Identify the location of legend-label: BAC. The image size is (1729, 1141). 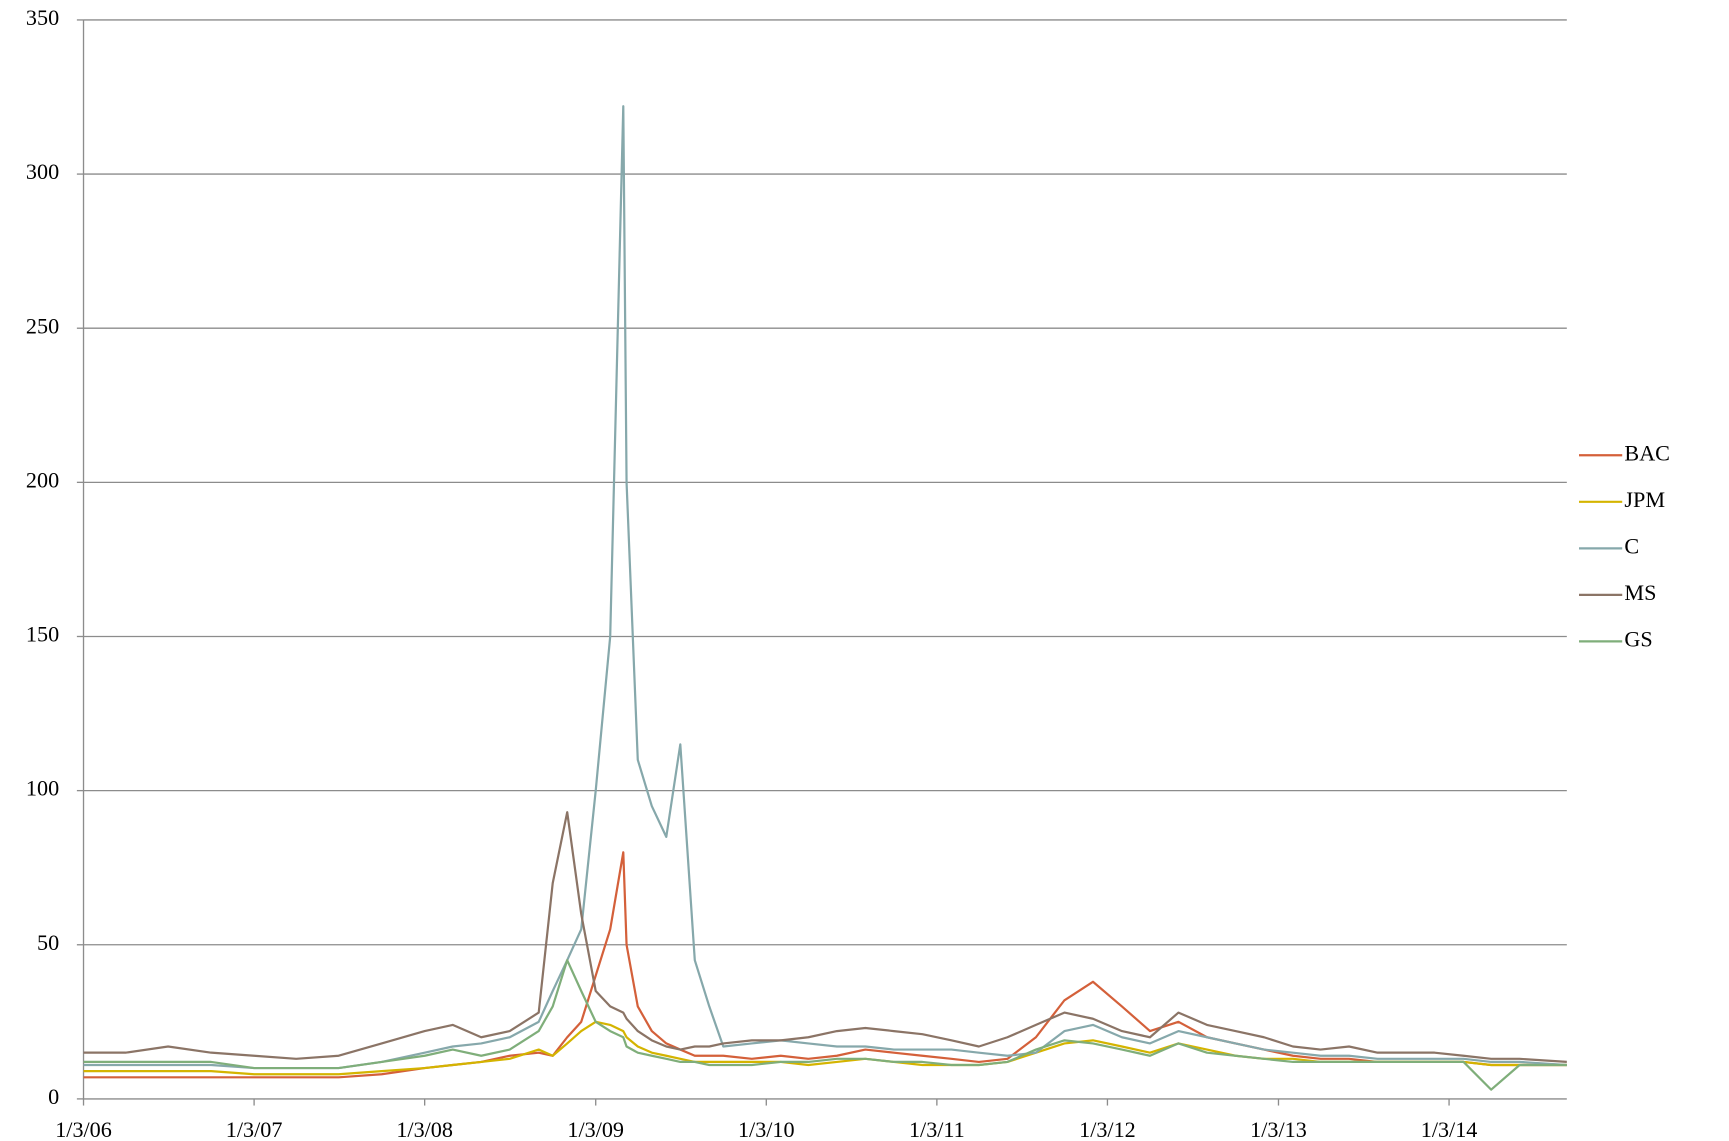
(1647, 452).